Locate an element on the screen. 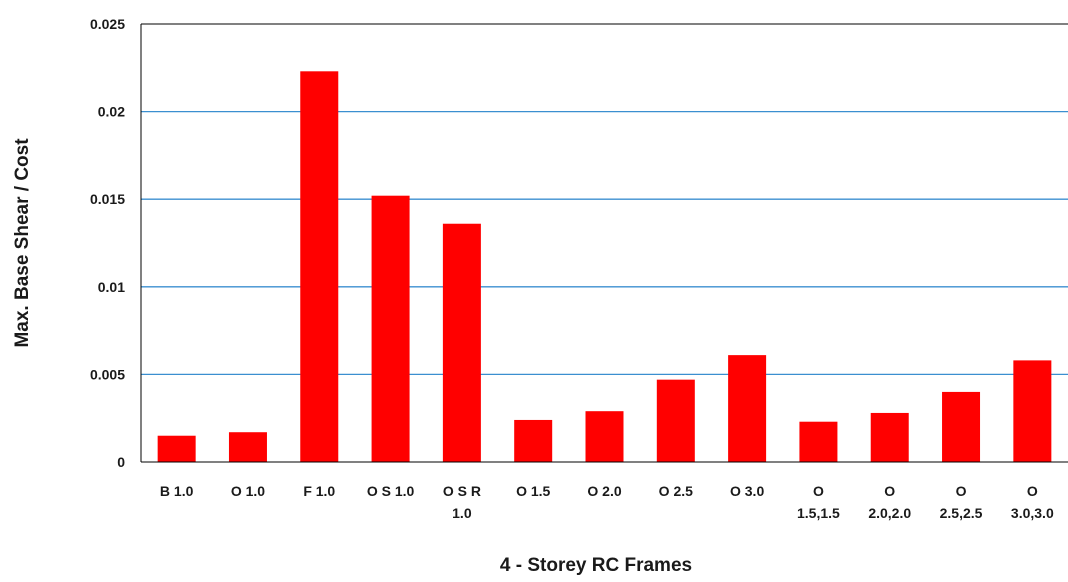 This screenshot has height=582, width=1068. y-tick-label: 0.005 is located at coordinates (107, 374).